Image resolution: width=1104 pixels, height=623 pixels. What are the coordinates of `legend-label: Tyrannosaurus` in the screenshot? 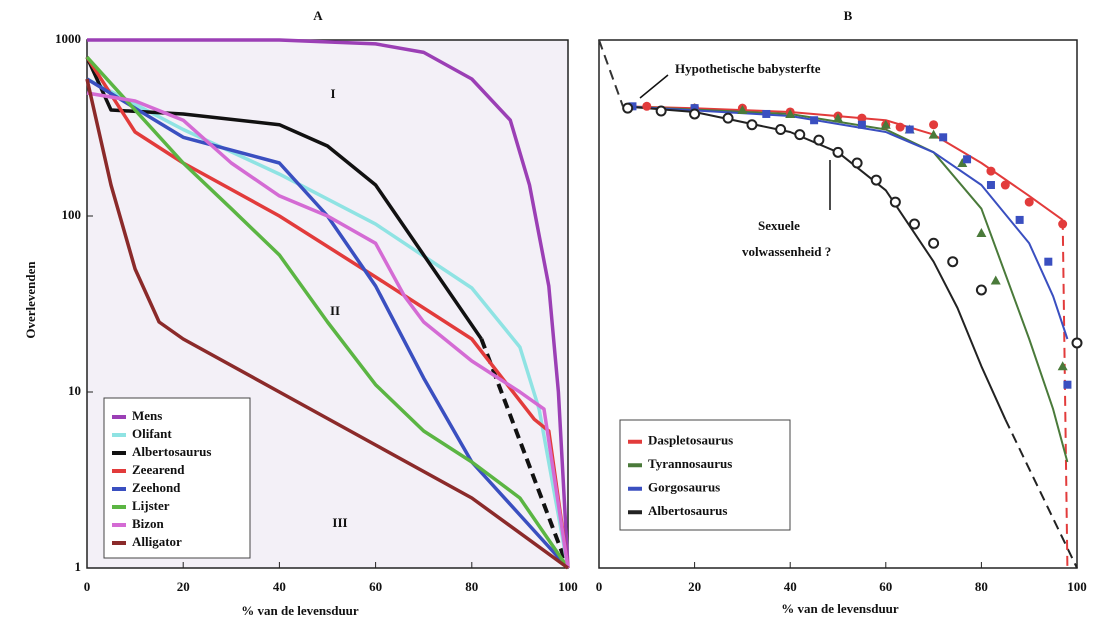 It's located at (690, 463).